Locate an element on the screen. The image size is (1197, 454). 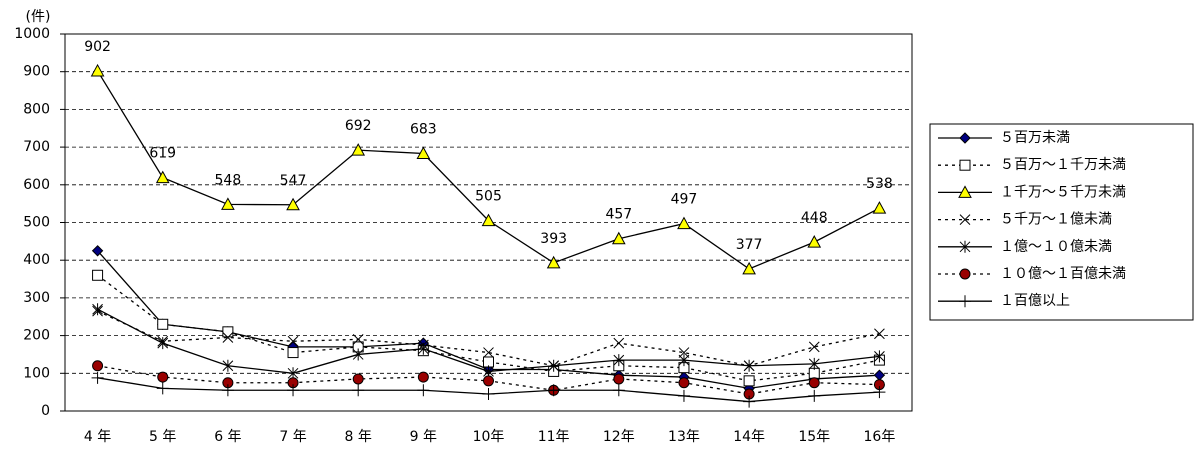
x-tick-label: 9 年 is located at coordinates (423, 437).